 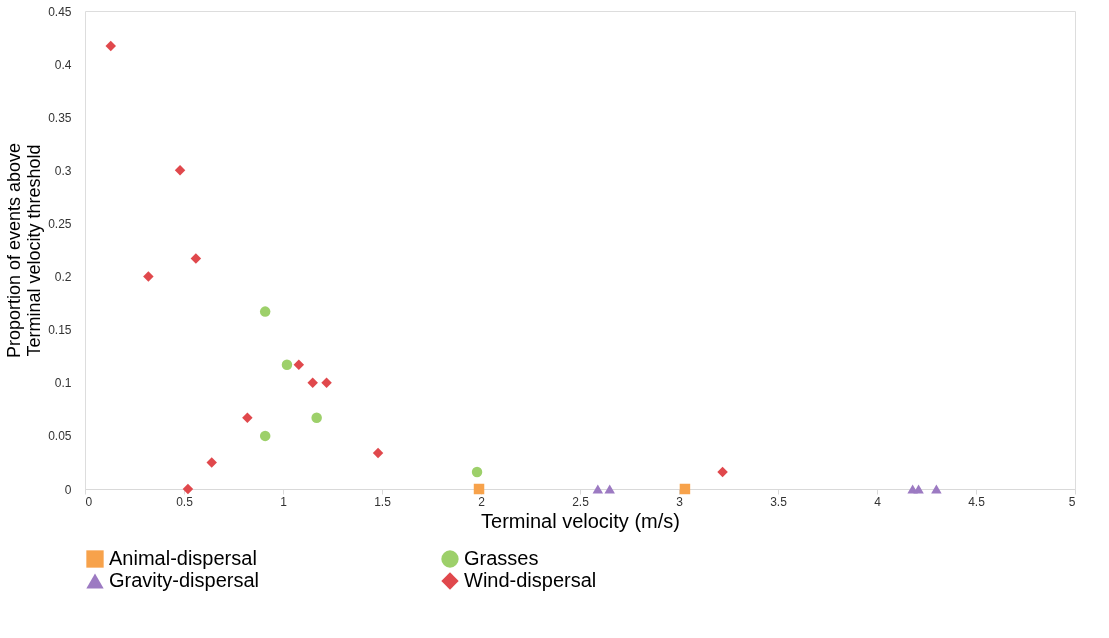 I want to click on x-tick-label: 4, so click(x=878, y=501).